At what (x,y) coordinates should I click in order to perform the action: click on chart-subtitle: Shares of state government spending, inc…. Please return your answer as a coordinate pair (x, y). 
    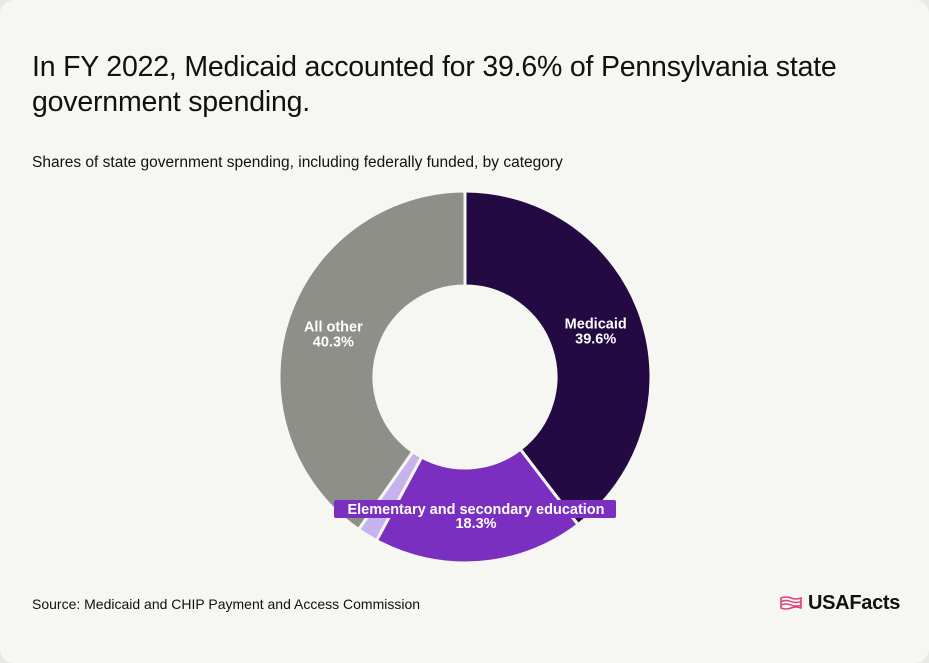
    Looking at the image, I should click on (297, 162).